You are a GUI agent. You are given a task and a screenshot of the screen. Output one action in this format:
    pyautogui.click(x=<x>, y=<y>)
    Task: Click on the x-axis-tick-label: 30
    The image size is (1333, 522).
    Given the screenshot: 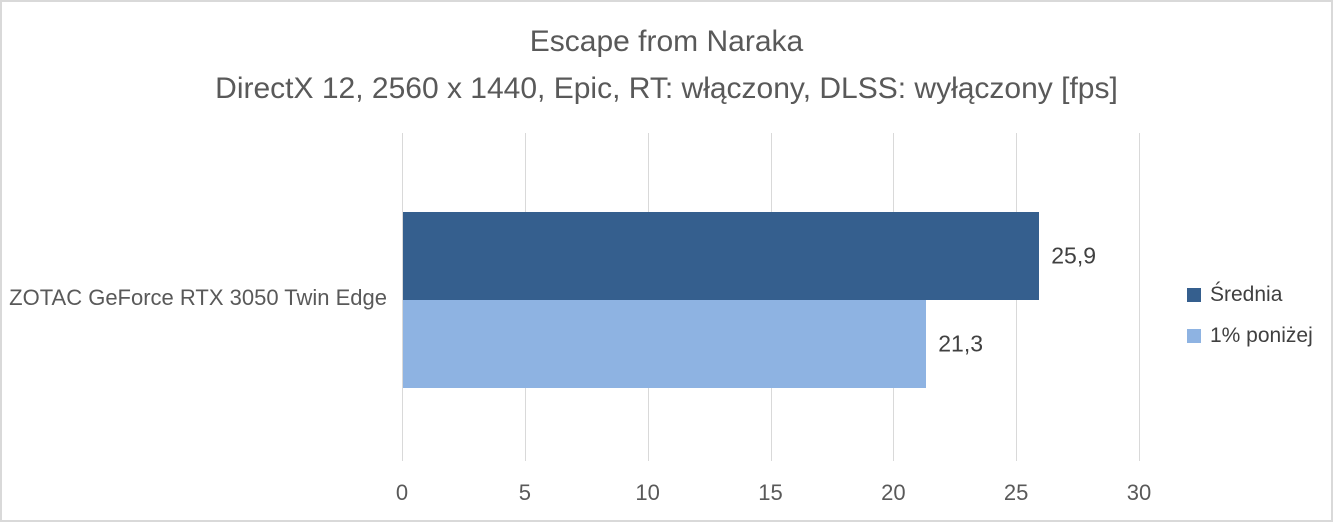 What is the action you would take?
    pyautogui.click(x=1139, y=492)
    